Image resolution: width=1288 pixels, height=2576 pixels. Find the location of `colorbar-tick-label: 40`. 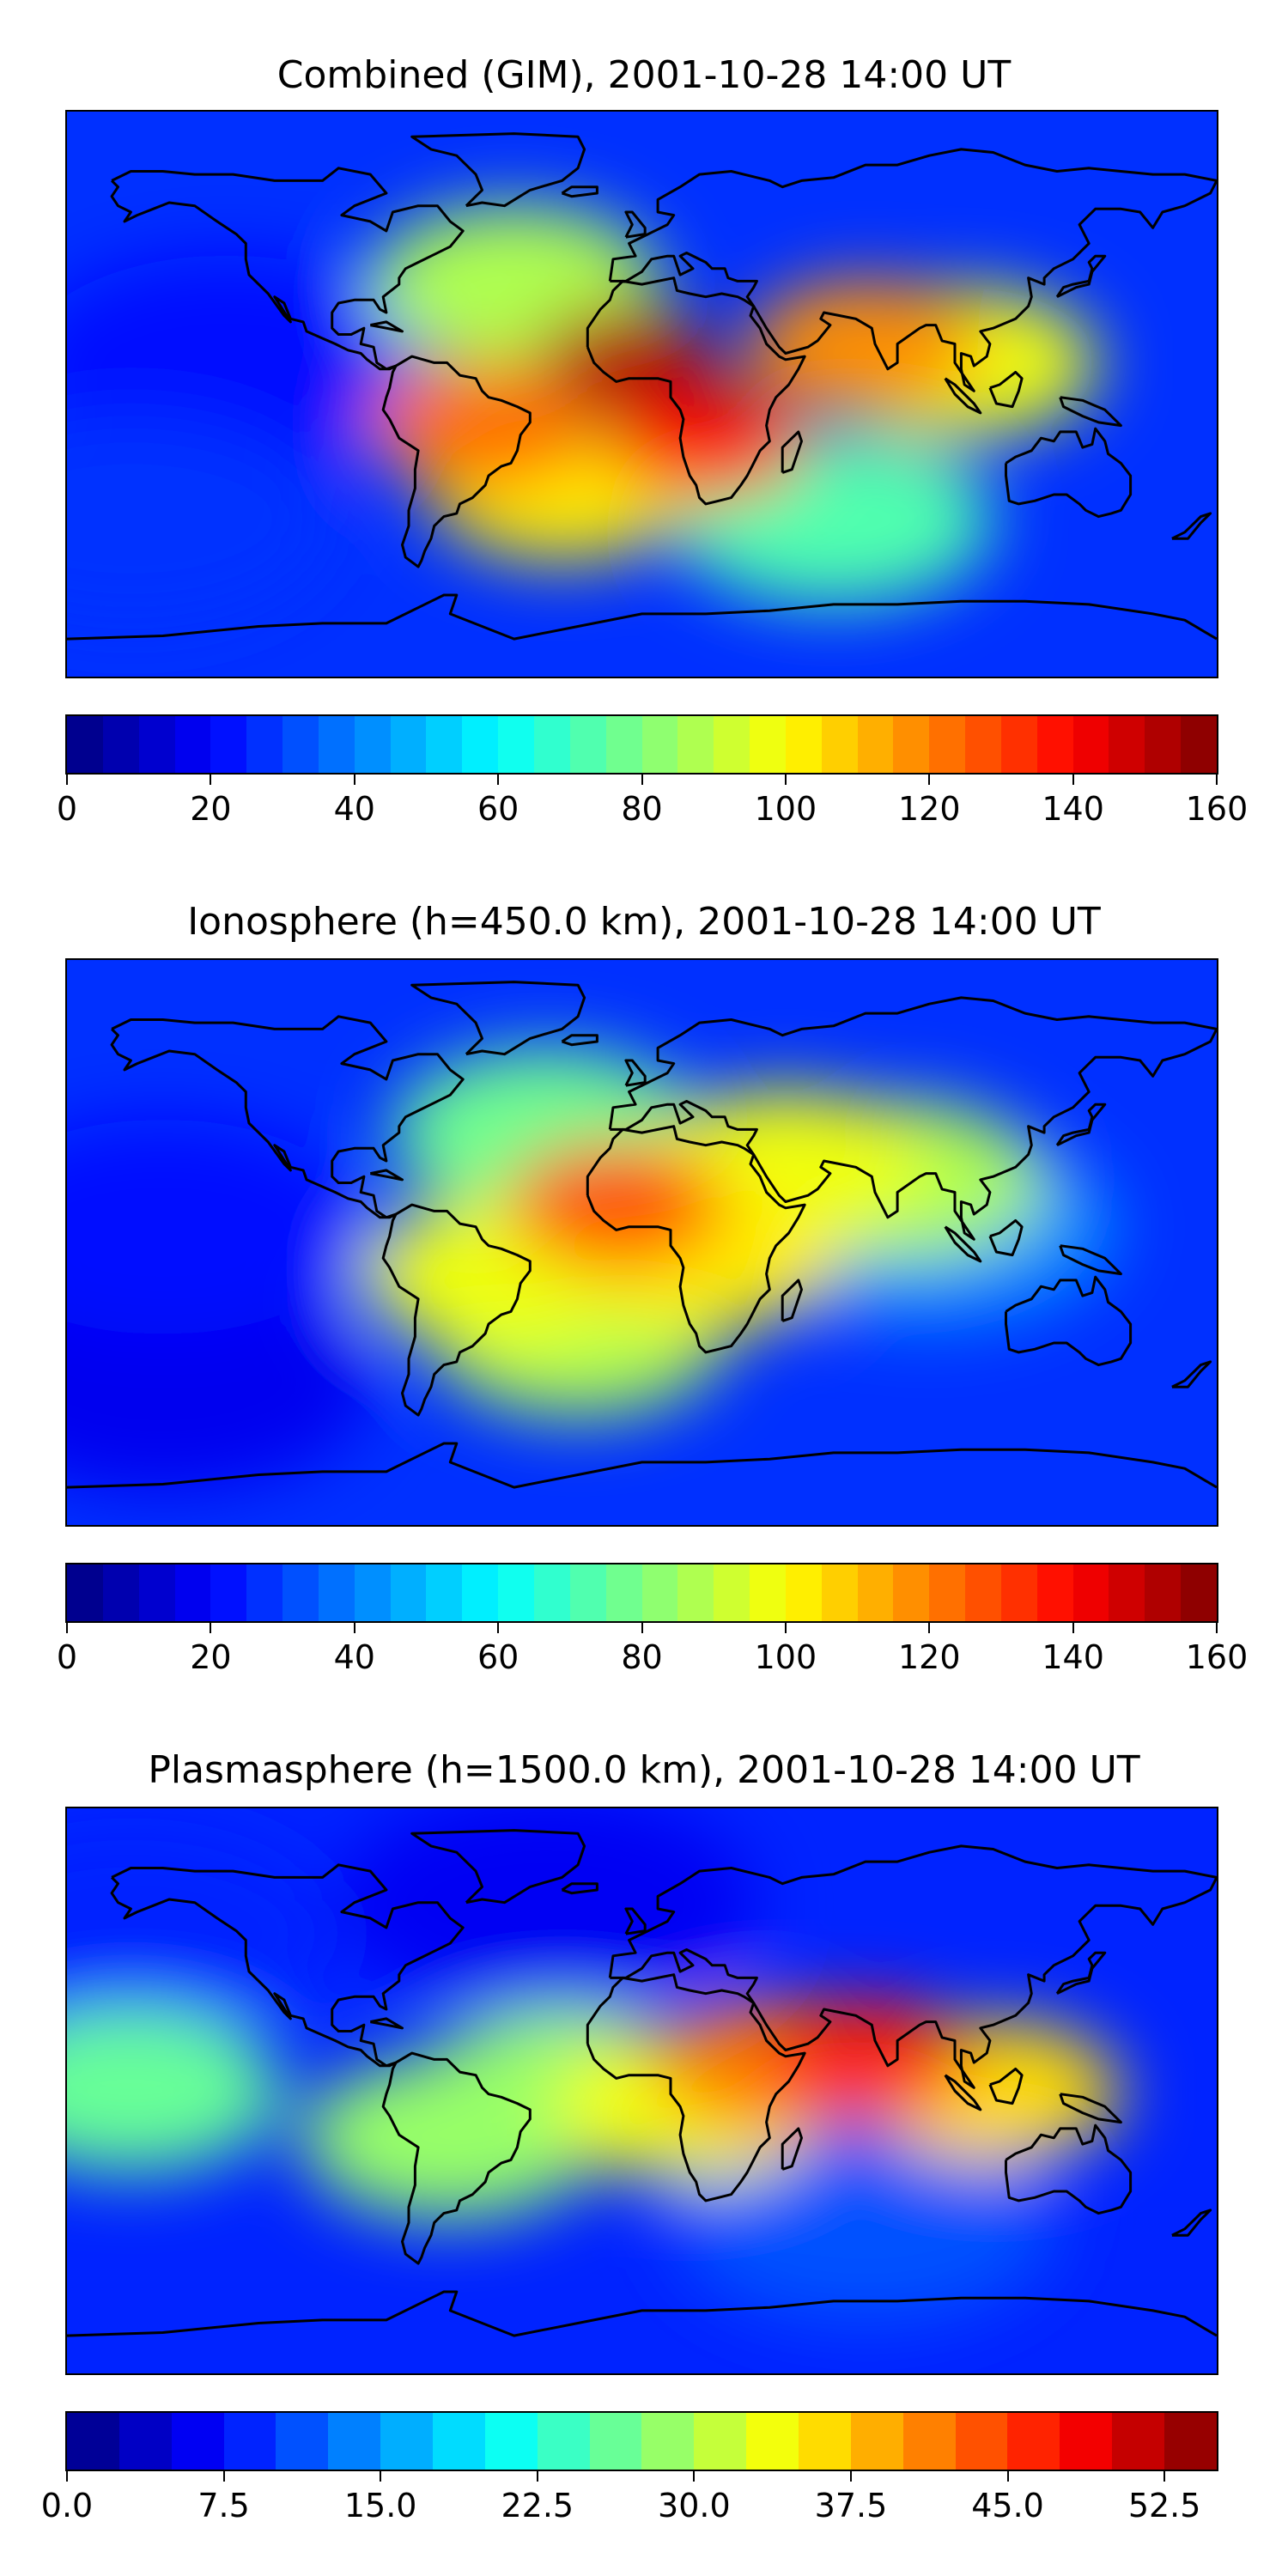

colorbar-tick-label: 40 is located at coordinates (354, 1657).